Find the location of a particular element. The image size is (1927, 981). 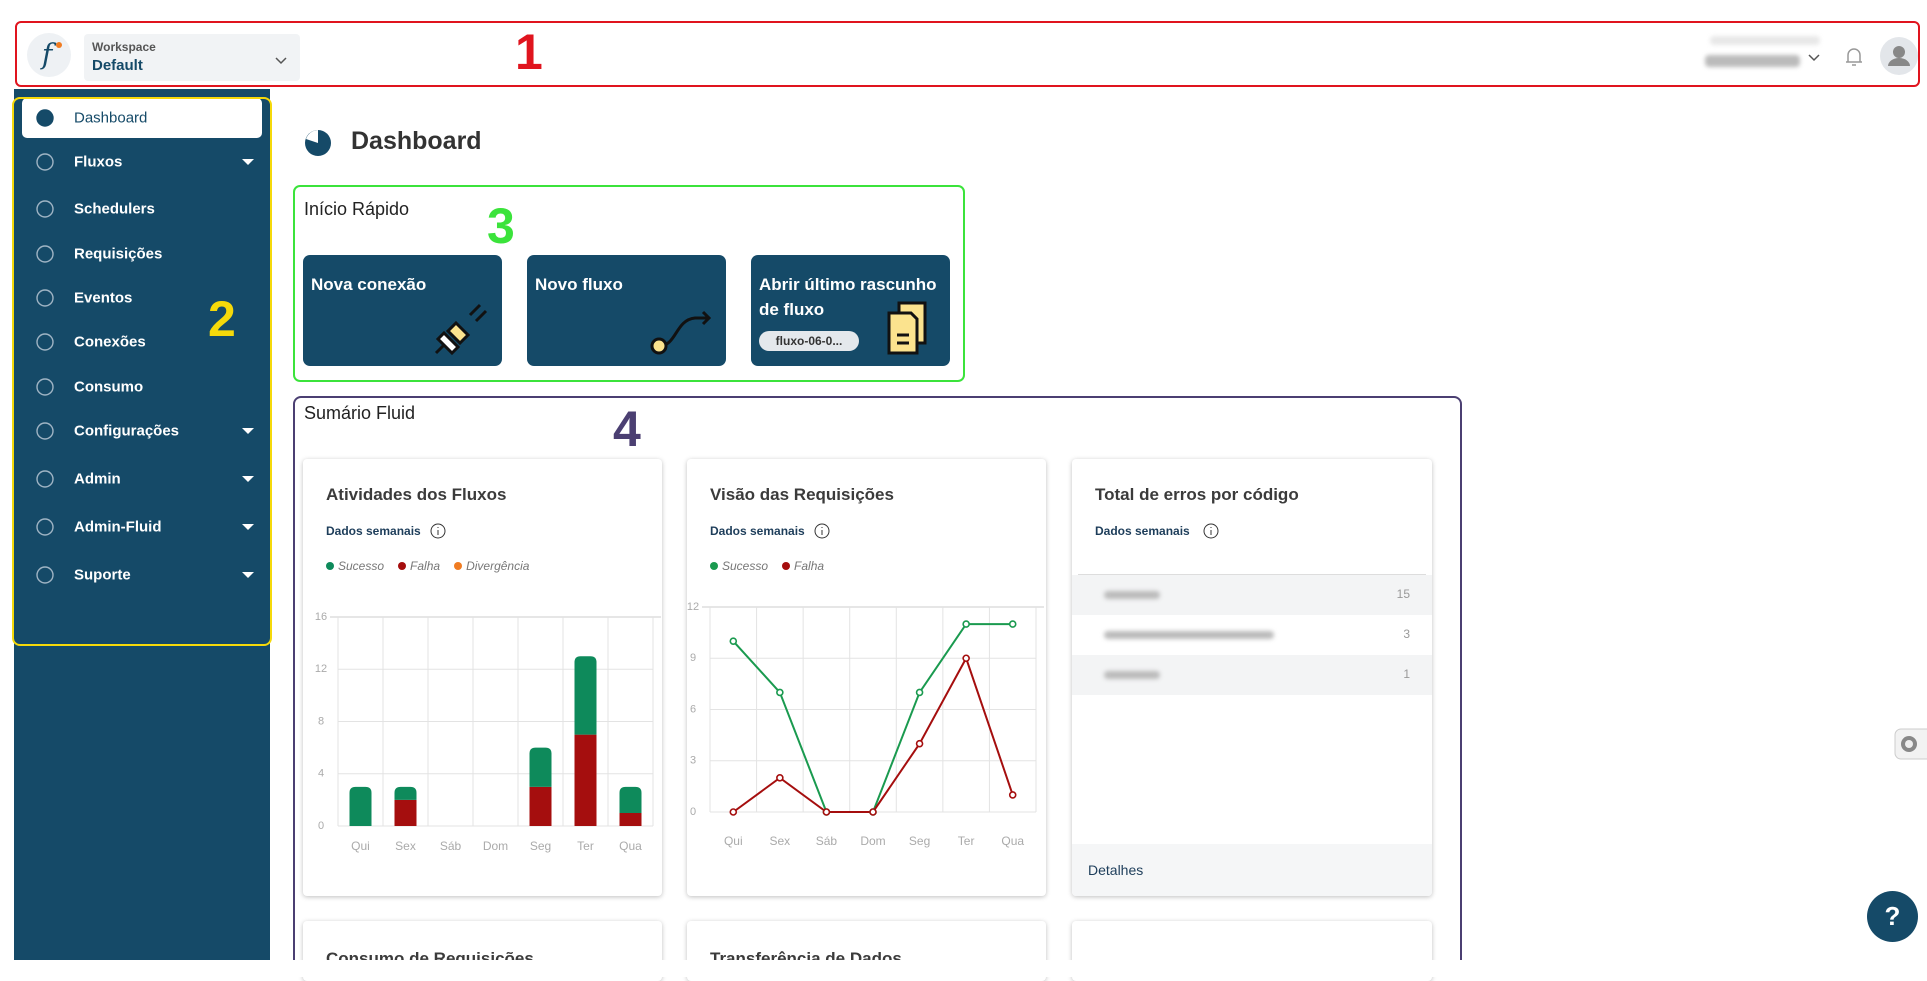

section-title: Início Rápido is located at coordinates (357, 209).